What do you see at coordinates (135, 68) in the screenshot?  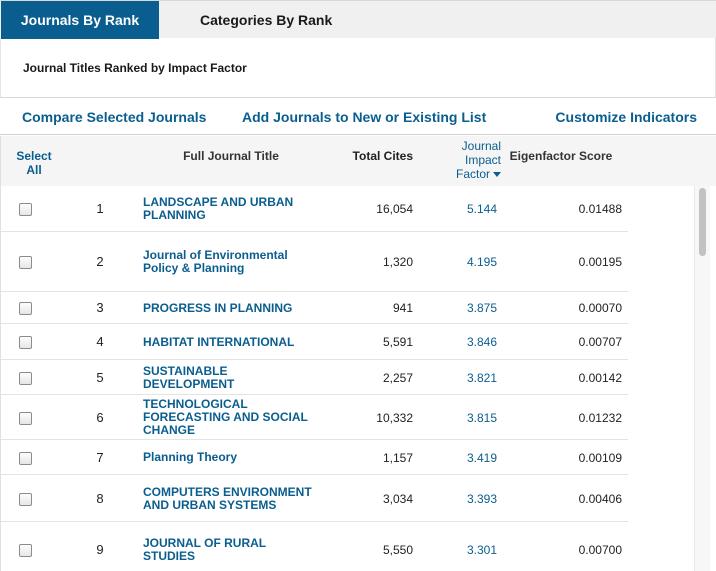 I see `page-subtitle: Journal Titles Ranked by Impact Factor` at bounding box center [135, 68].